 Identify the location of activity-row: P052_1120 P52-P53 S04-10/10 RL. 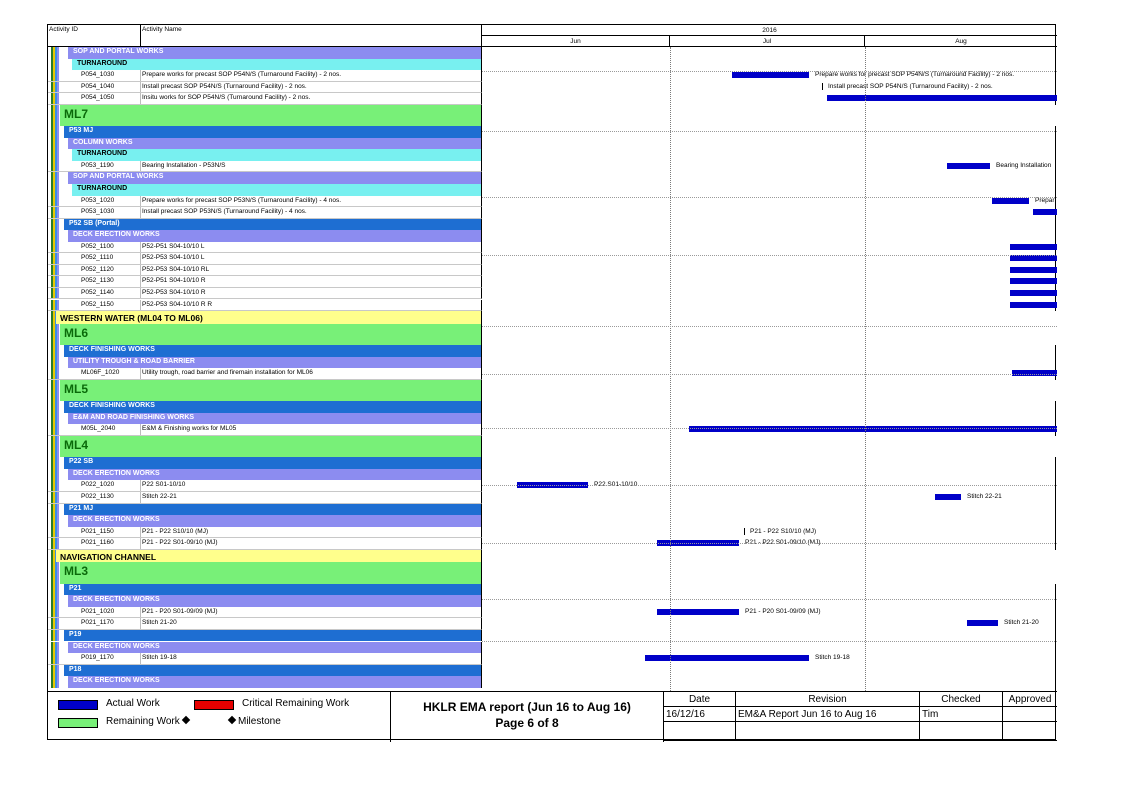
(552, 270).